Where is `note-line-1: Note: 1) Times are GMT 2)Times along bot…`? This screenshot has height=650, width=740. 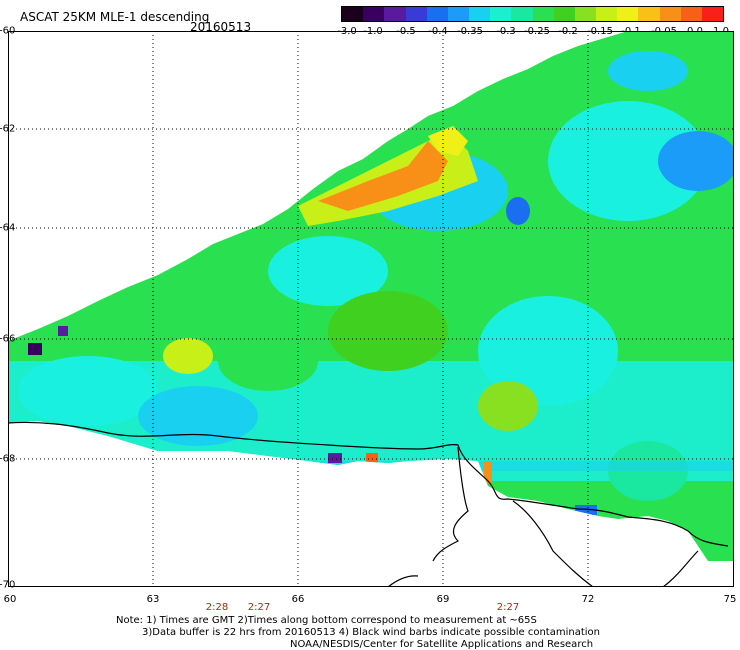 note-line-1: Note: 1) Times are GMT 2)Times along bot… is located at coordinates (326, 620).